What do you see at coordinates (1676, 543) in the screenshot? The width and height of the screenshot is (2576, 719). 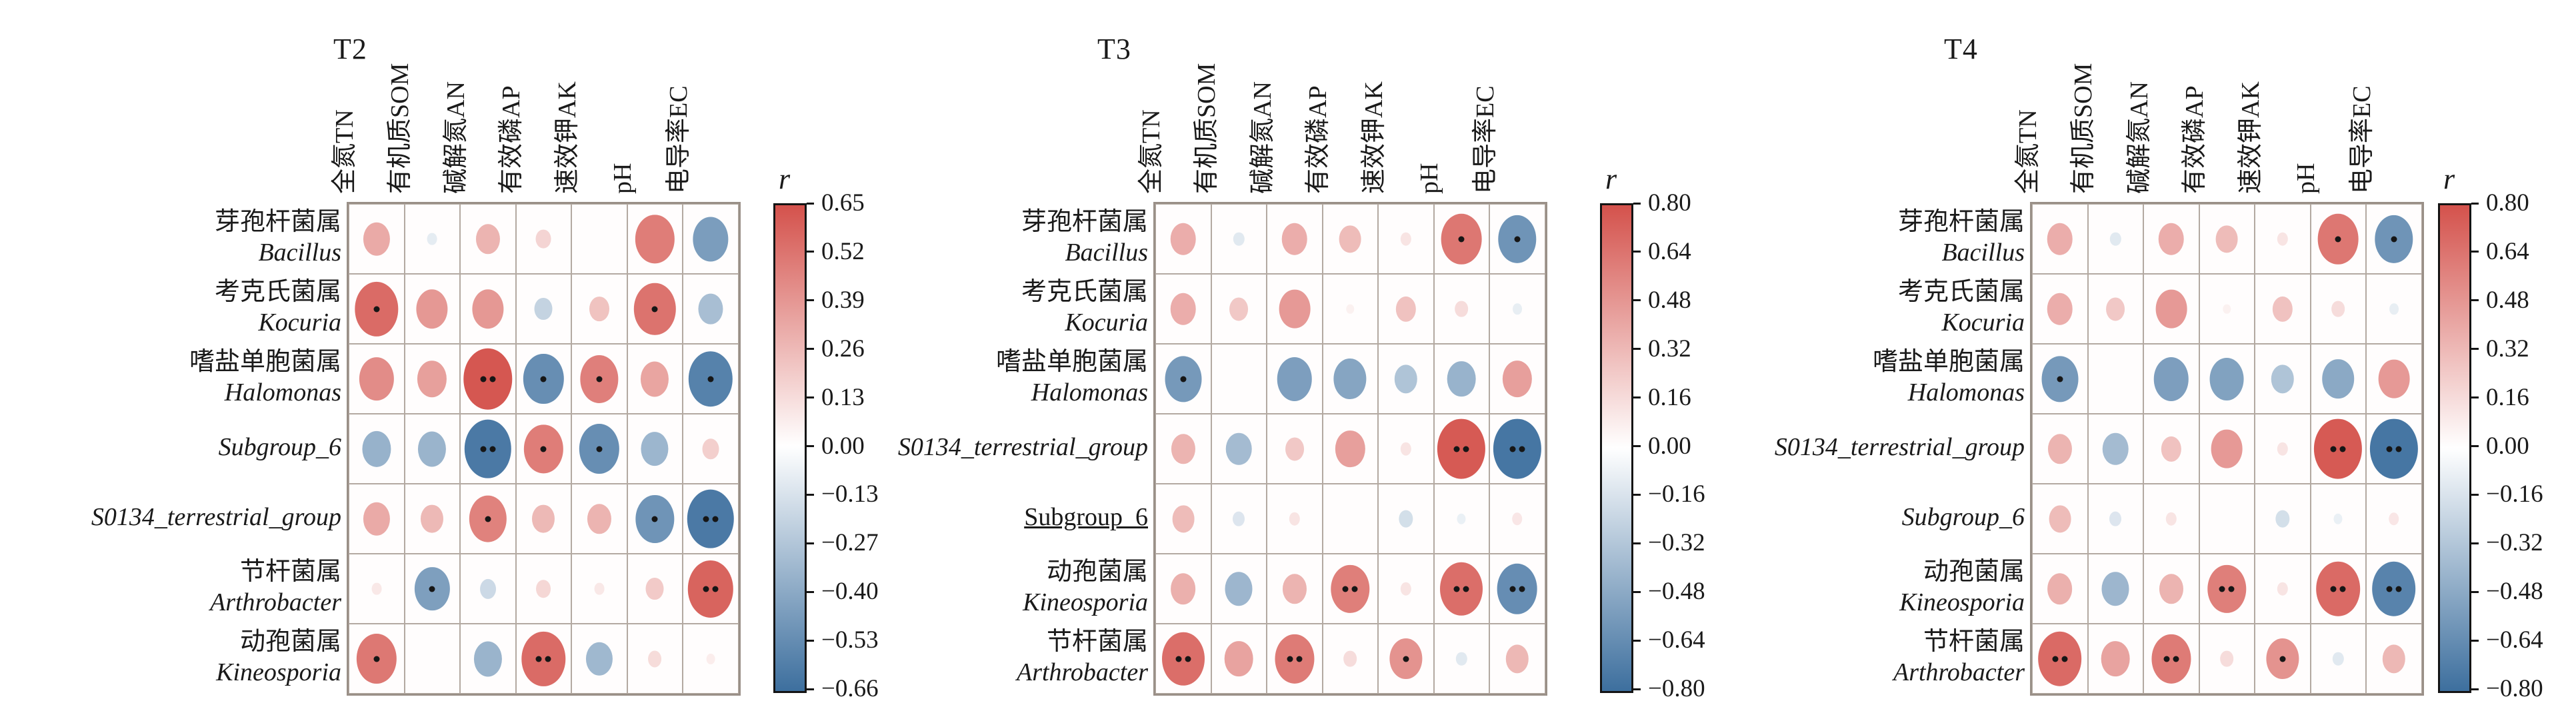 I see `colorbar-tick-label: −0.32` at bounding box center [1676, 543].